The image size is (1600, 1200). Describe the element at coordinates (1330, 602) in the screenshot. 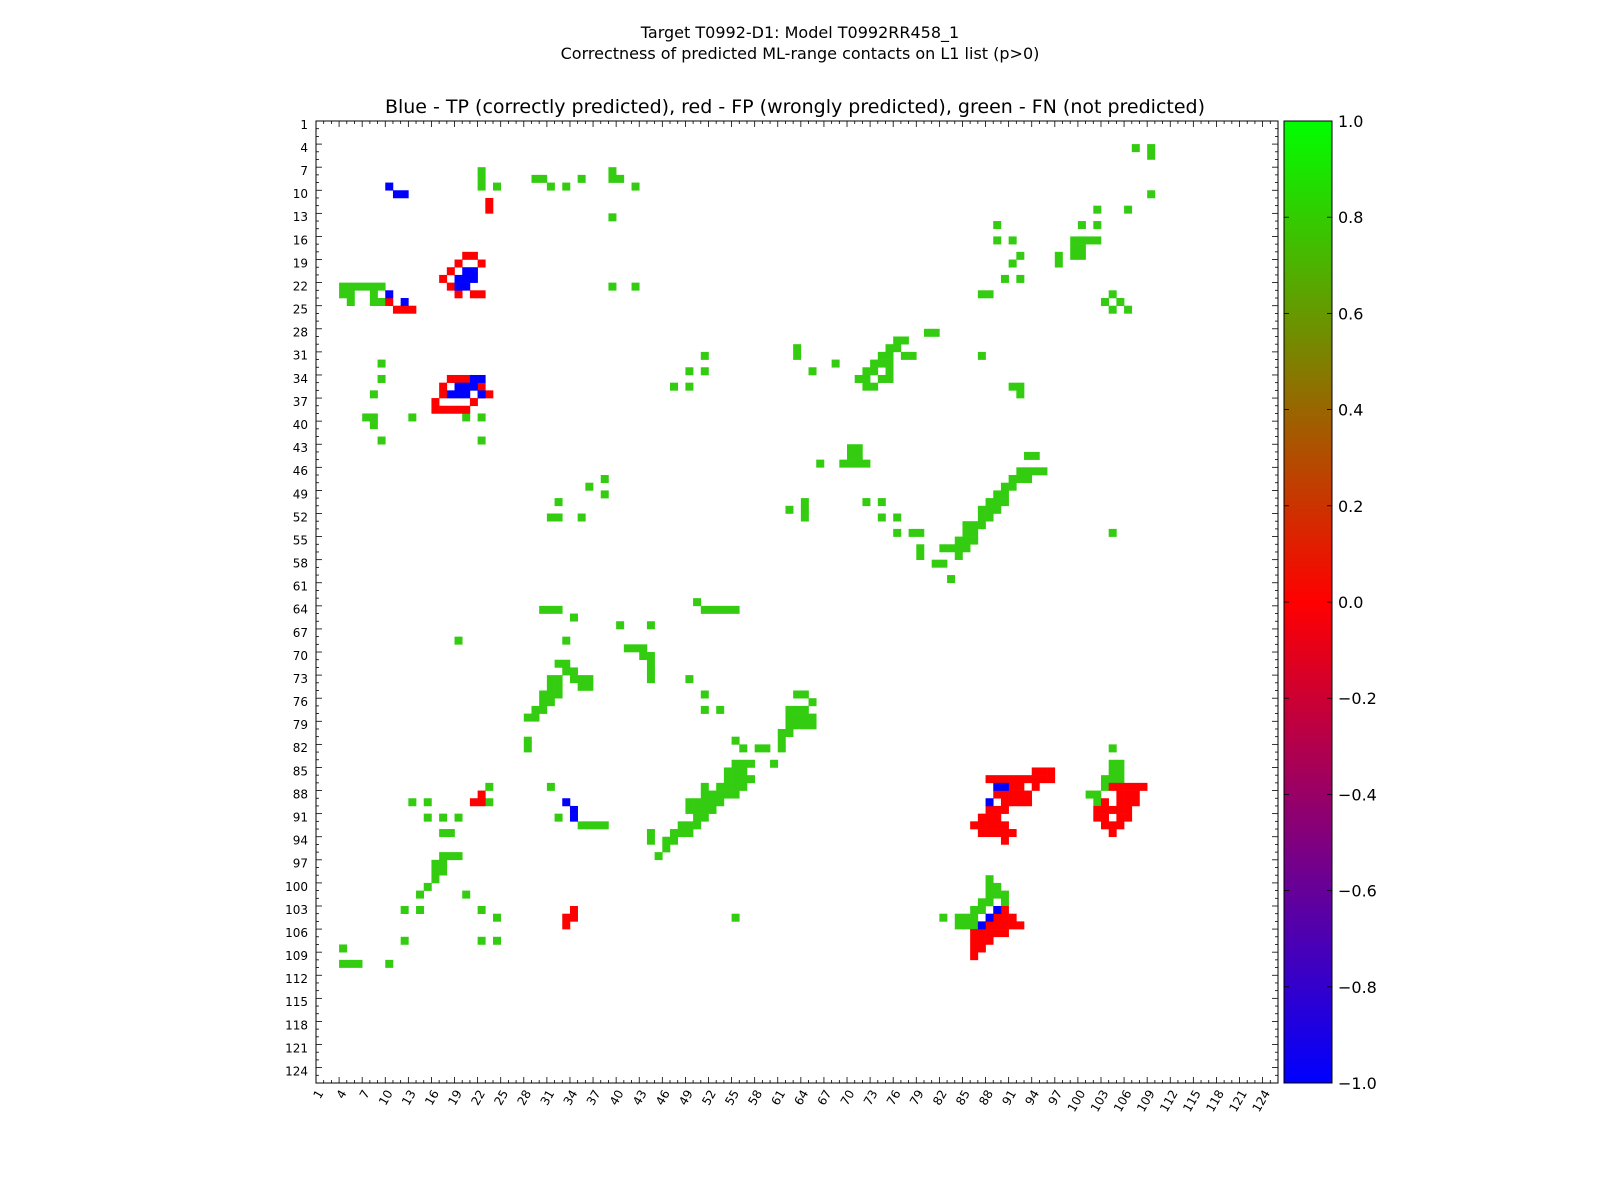

I see `colorbar-ticks: 1.0 0.8 0.6 0.4 0.2 0.0 −0.2 −0.4 −0.6 −0.8 −1.0` at that location.